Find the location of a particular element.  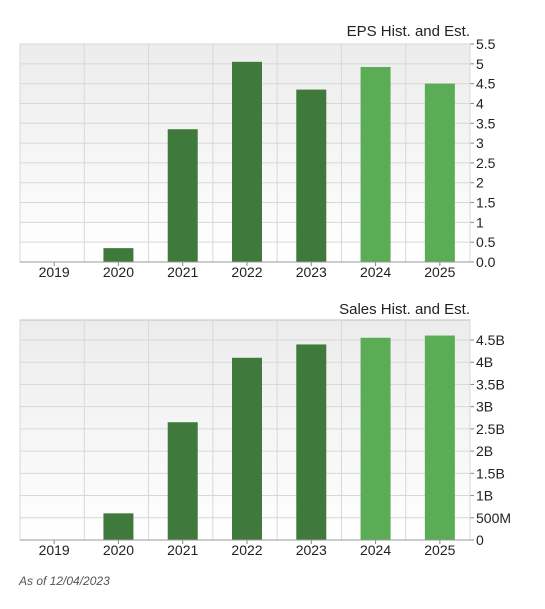

sales-x-tick-label: 2021 is located at coordinates (182, 550).